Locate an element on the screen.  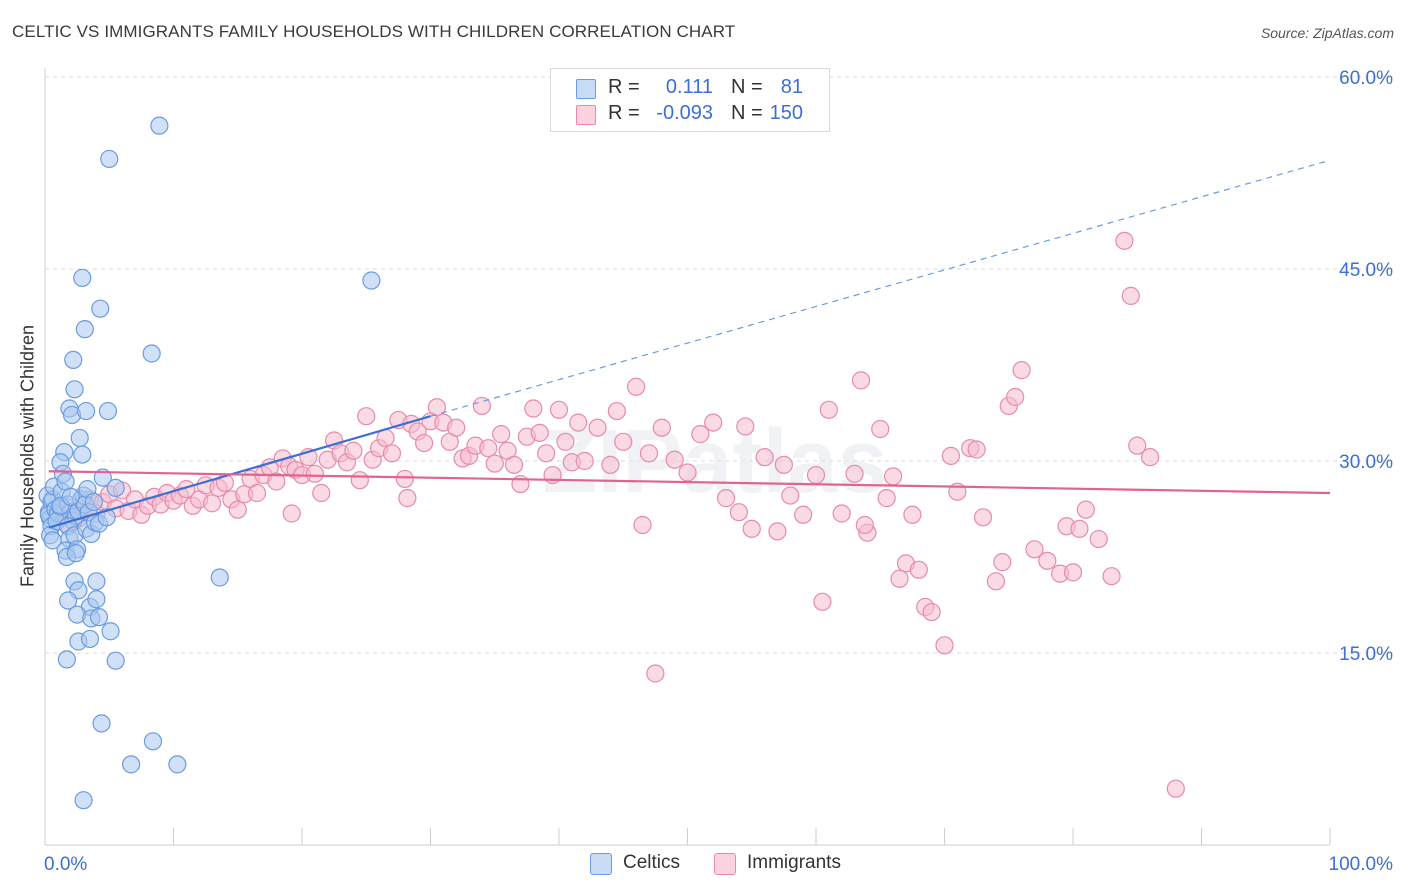
legend-row-immigrants: R = -0.093 N = 150 is located at coordinates (690, 114).